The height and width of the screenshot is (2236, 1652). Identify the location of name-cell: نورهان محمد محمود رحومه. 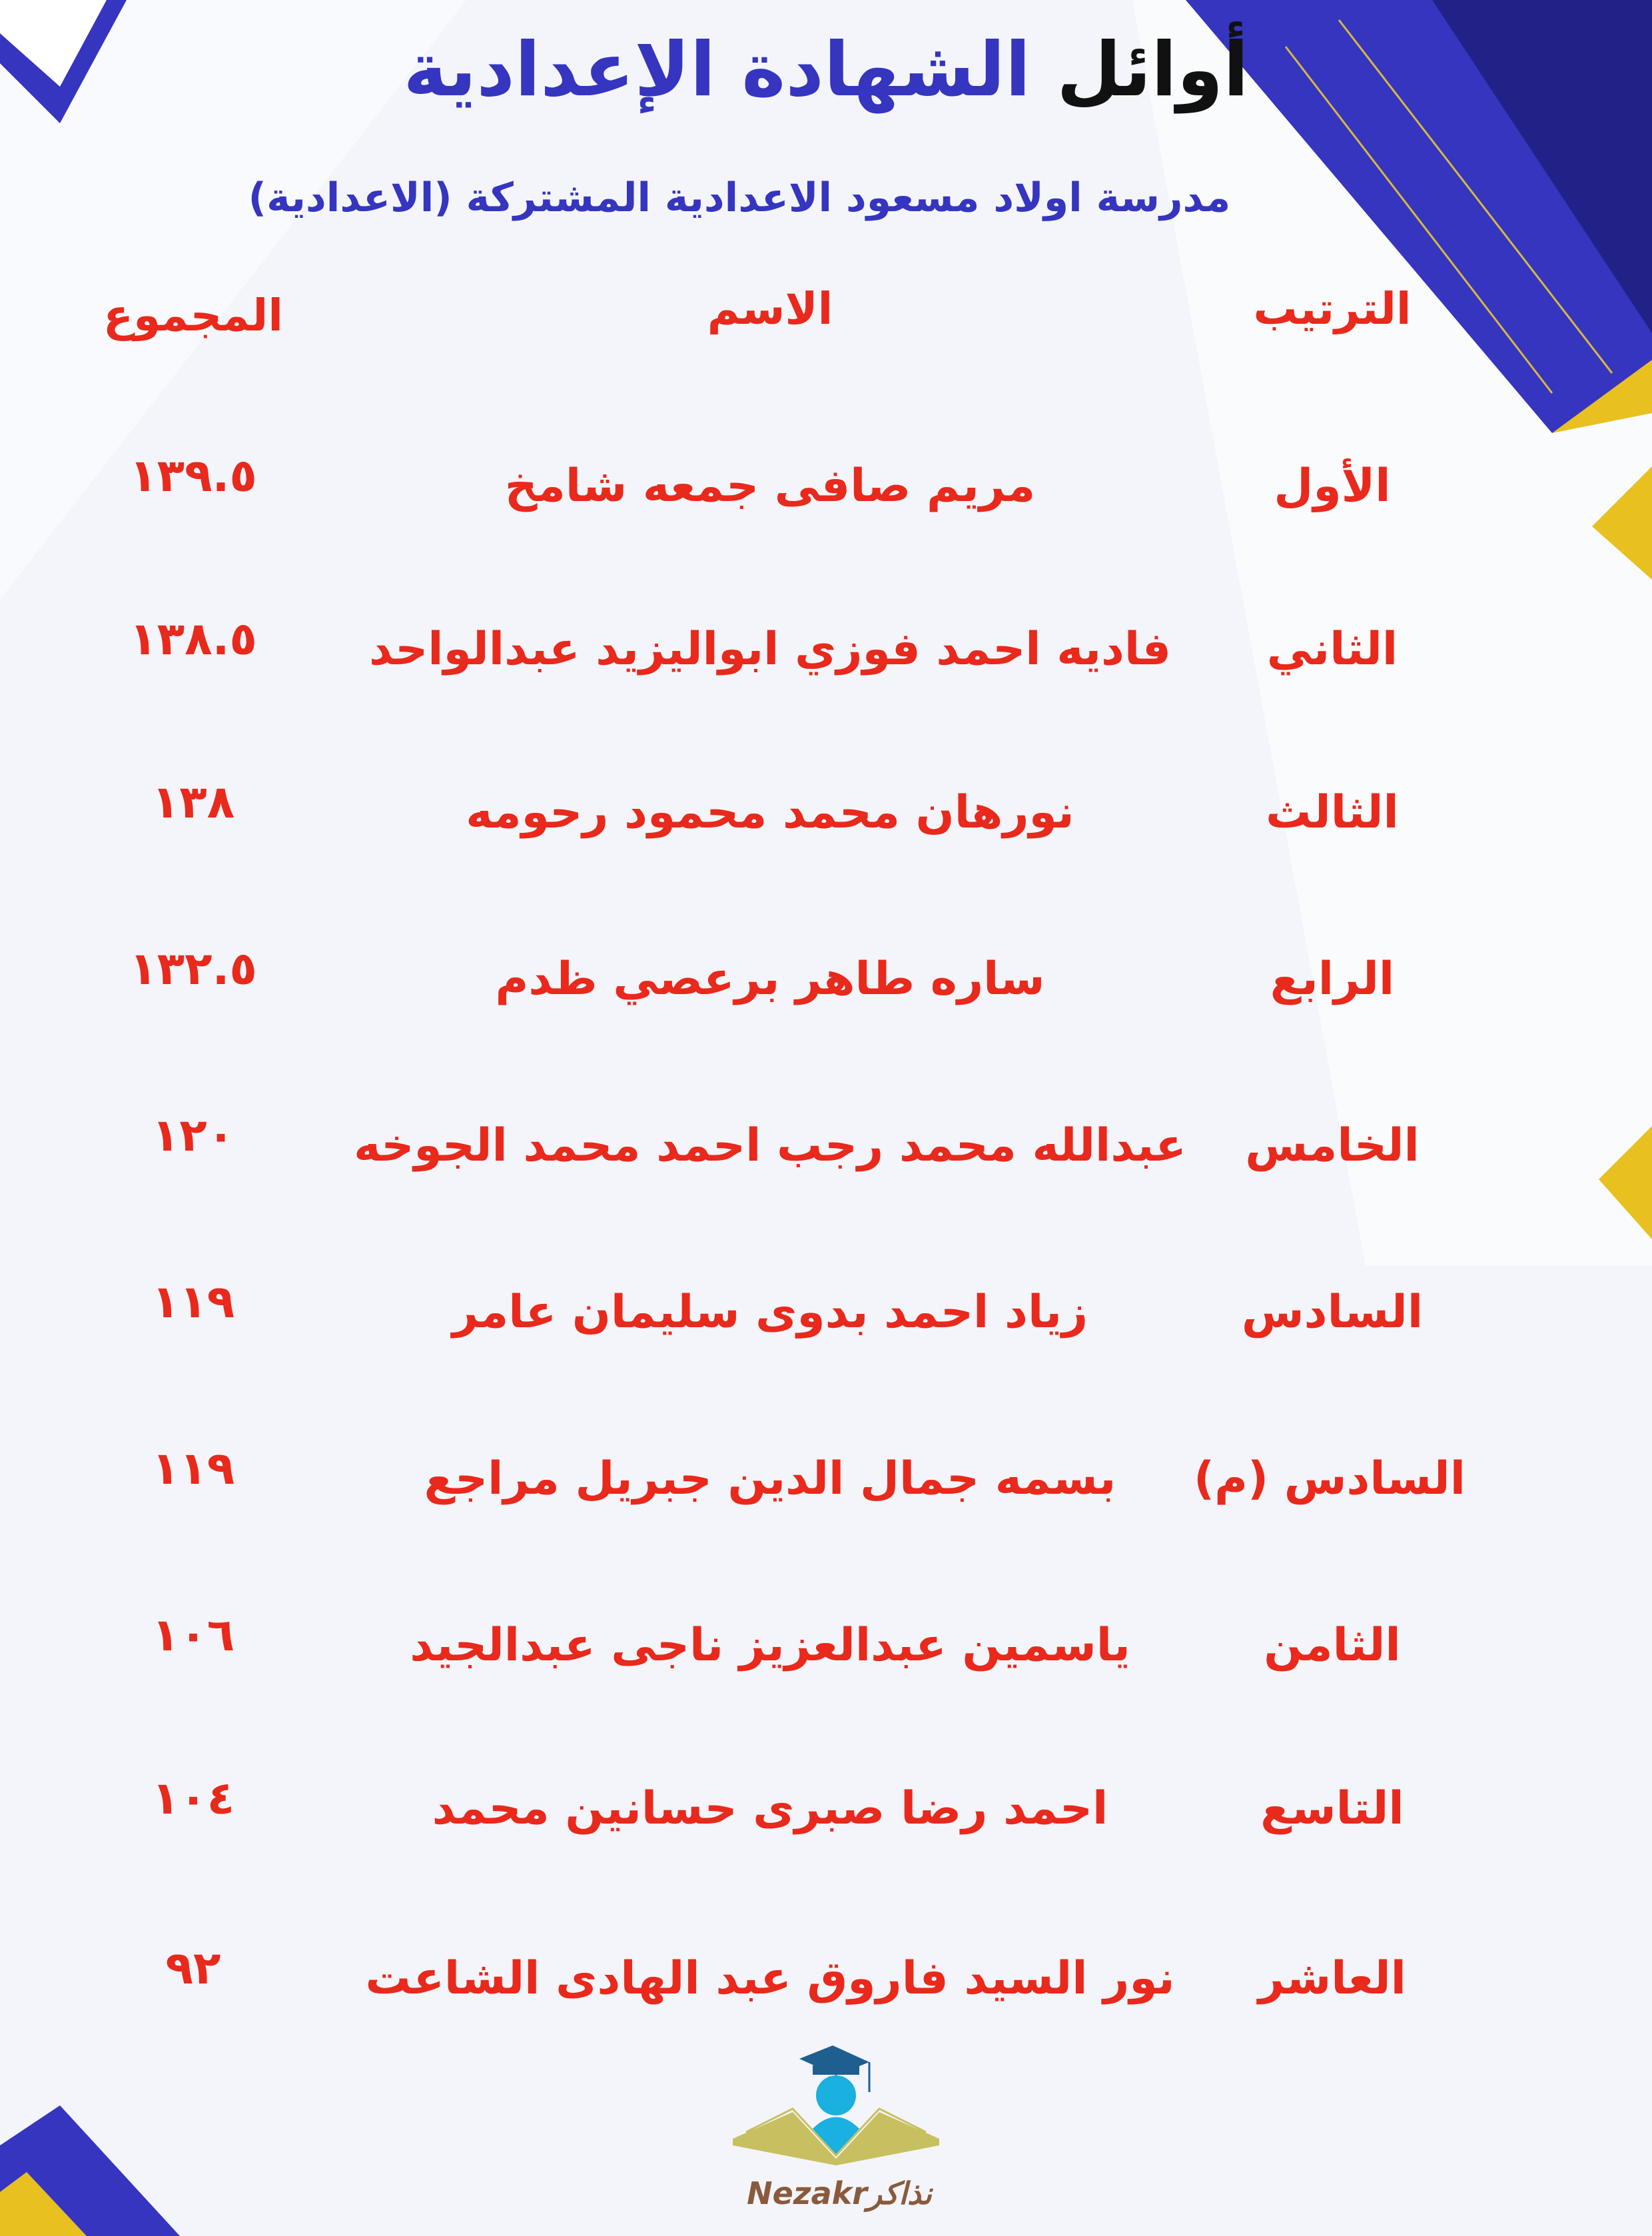
(770, 812).